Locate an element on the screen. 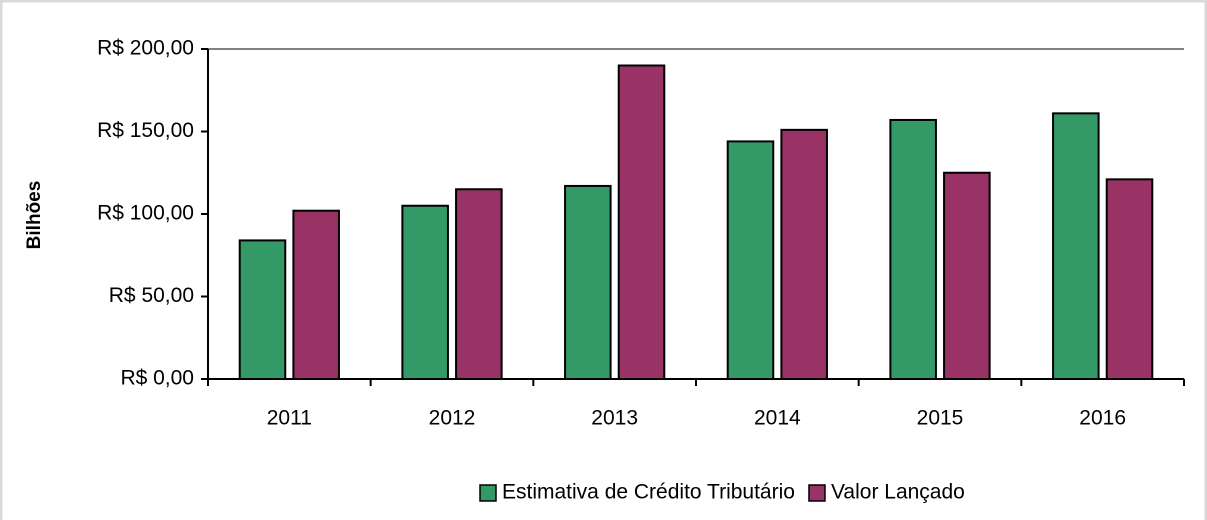 The width and height of the screenshot is (1207, 520). legend-label: Valor Lançado is located at coordinates (898, 492).